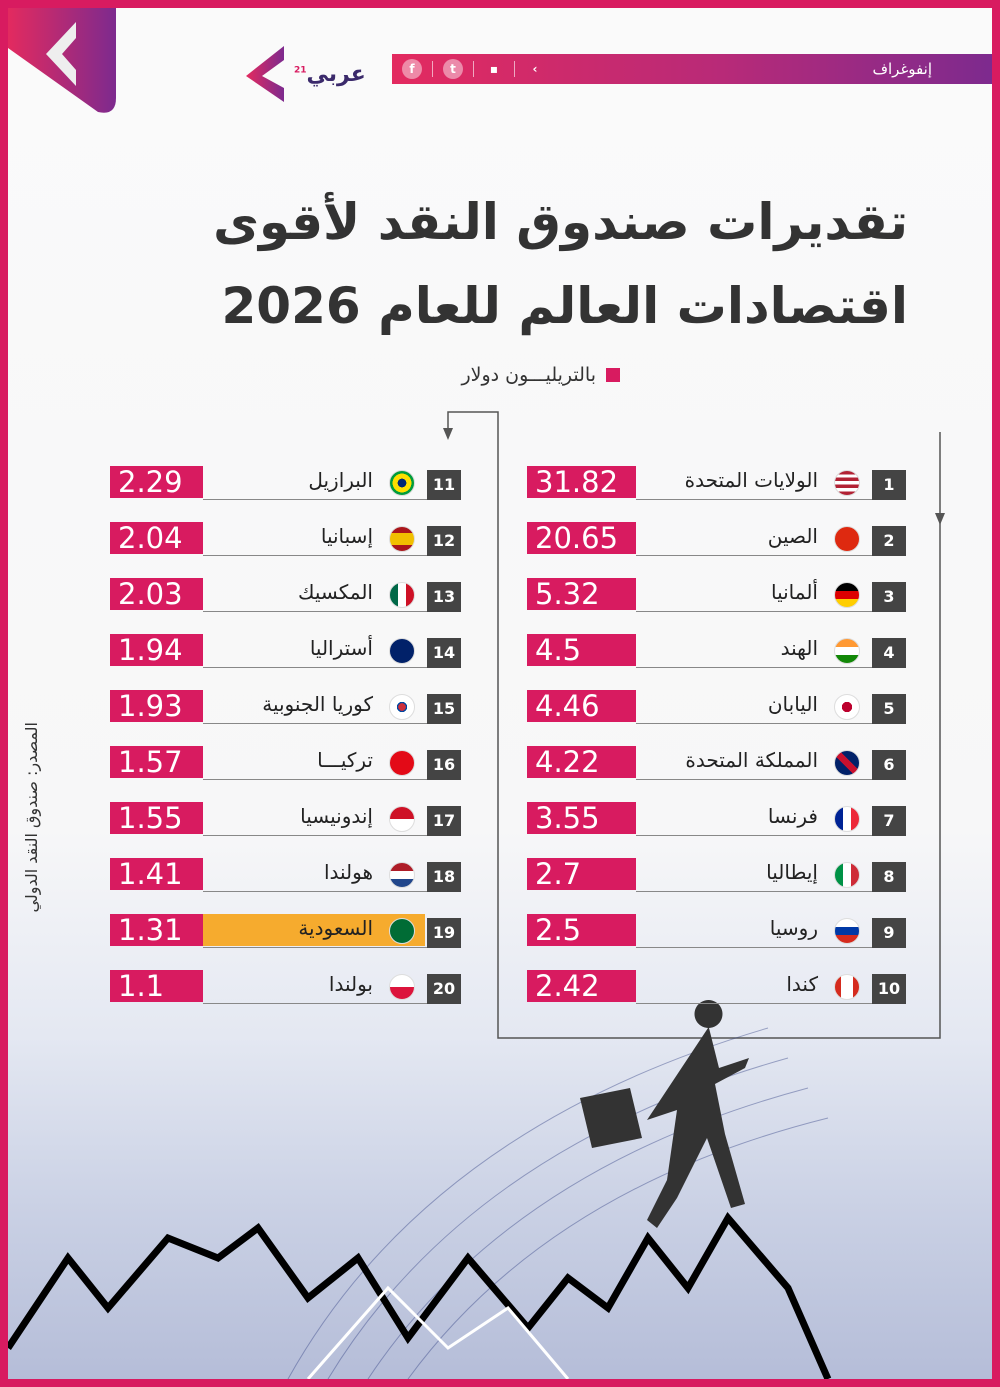  What do you see at coordinates (847, 763) in the screenshot?
I see `flag-icon-gb` at bounding box center [847, 763].